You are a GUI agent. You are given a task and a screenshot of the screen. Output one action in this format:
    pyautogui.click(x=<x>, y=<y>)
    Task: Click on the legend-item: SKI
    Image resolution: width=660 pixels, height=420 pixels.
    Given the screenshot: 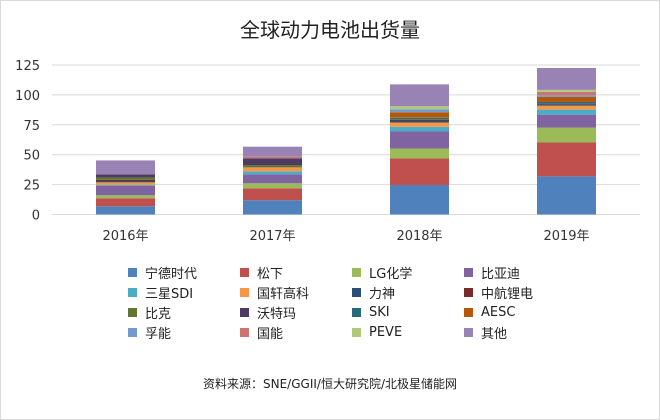 What is the action you would take?
    pyautogui.click(x=408, y=312)
    